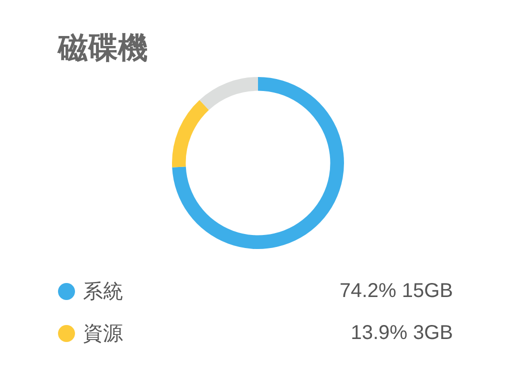 Image resolution: width=507 pixels, height=380 pixels. Describe the element at coordinates (396, 291) in the screenshot. I see `data-label: 74.2% 15GB` at that location.